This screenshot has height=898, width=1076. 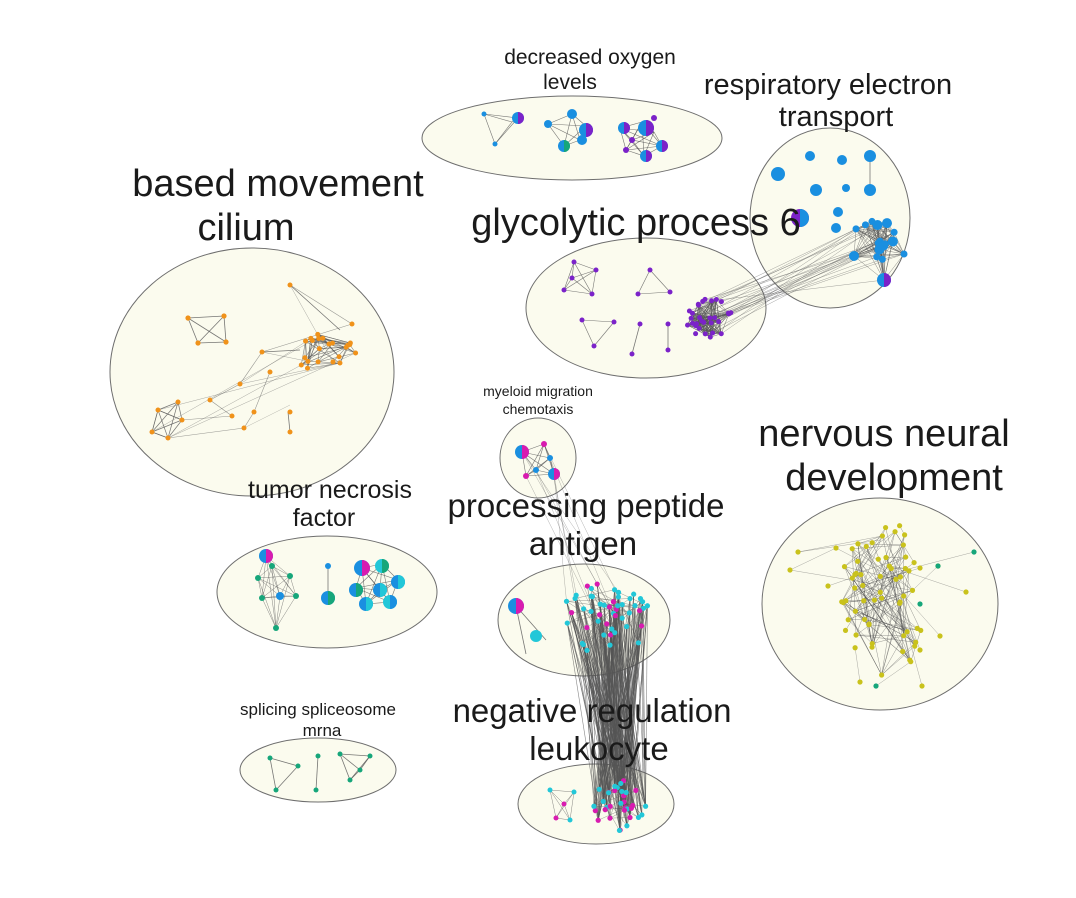 I want to click on label-antigen-line1: processing peptide, so click(x=585, y=505).